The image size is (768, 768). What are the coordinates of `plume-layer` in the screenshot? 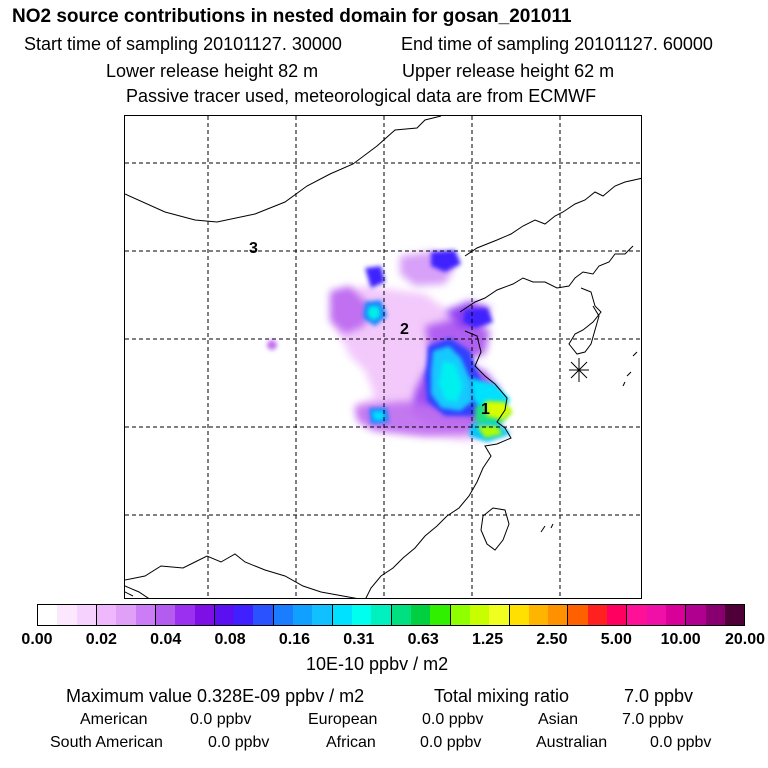 It's located at (390, 346).